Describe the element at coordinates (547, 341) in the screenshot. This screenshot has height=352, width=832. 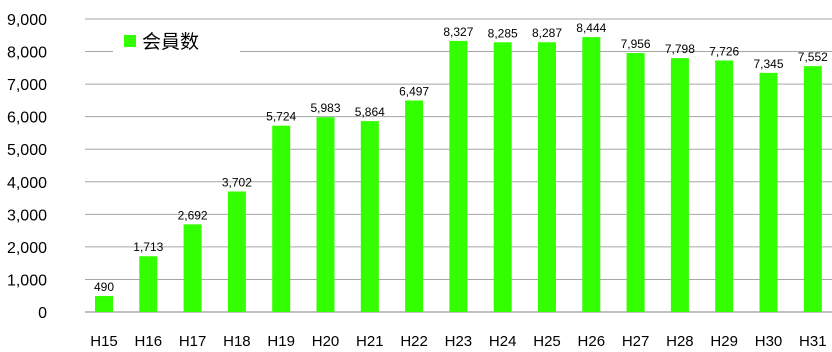
I see `x-tick-label: H25` at that location.